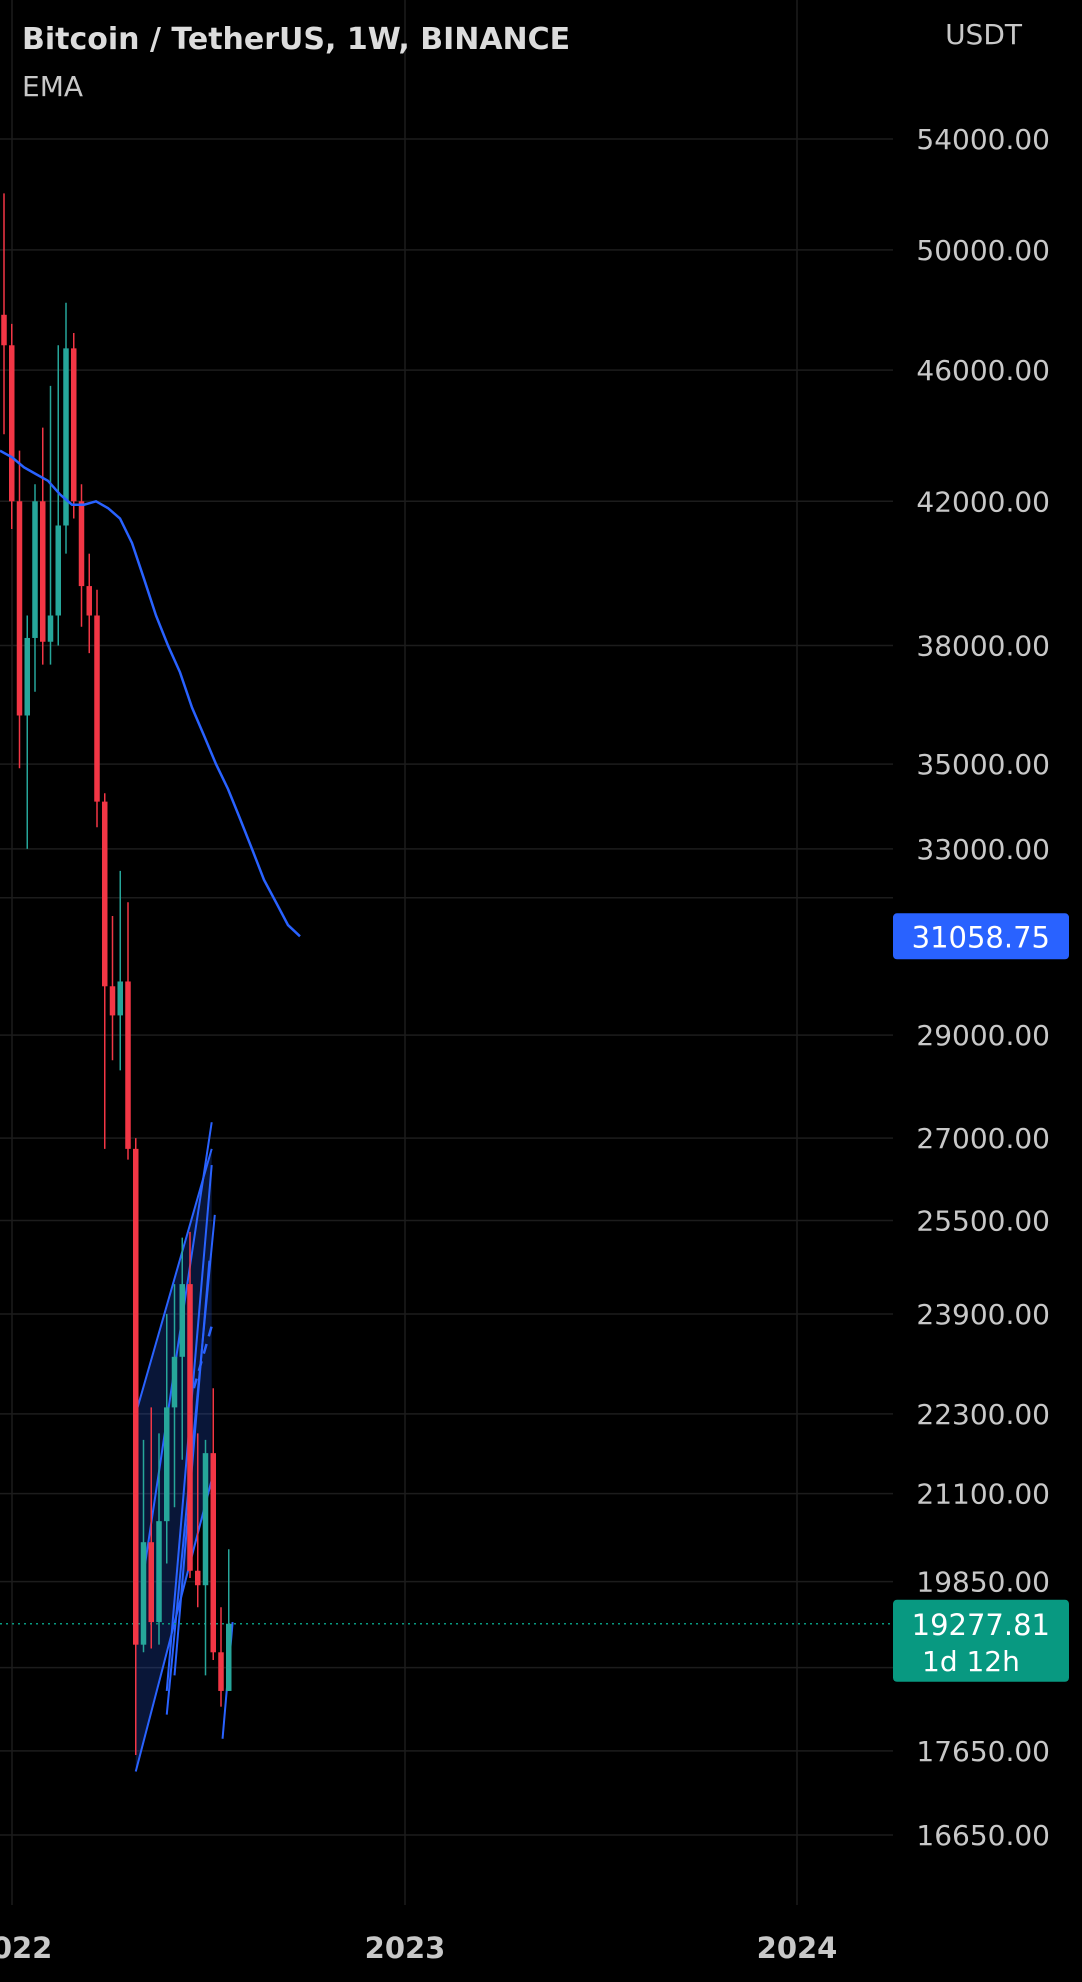  Describe the element at coordinates (983, 1414) in the screenshot. I see `y-tick-label: 22300.00` at that location.